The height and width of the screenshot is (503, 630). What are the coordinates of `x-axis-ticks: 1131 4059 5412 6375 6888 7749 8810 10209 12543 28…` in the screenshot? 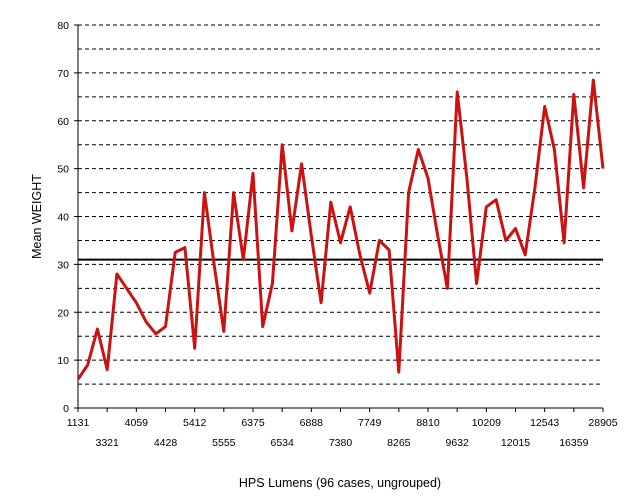 It's located at (342, 428).